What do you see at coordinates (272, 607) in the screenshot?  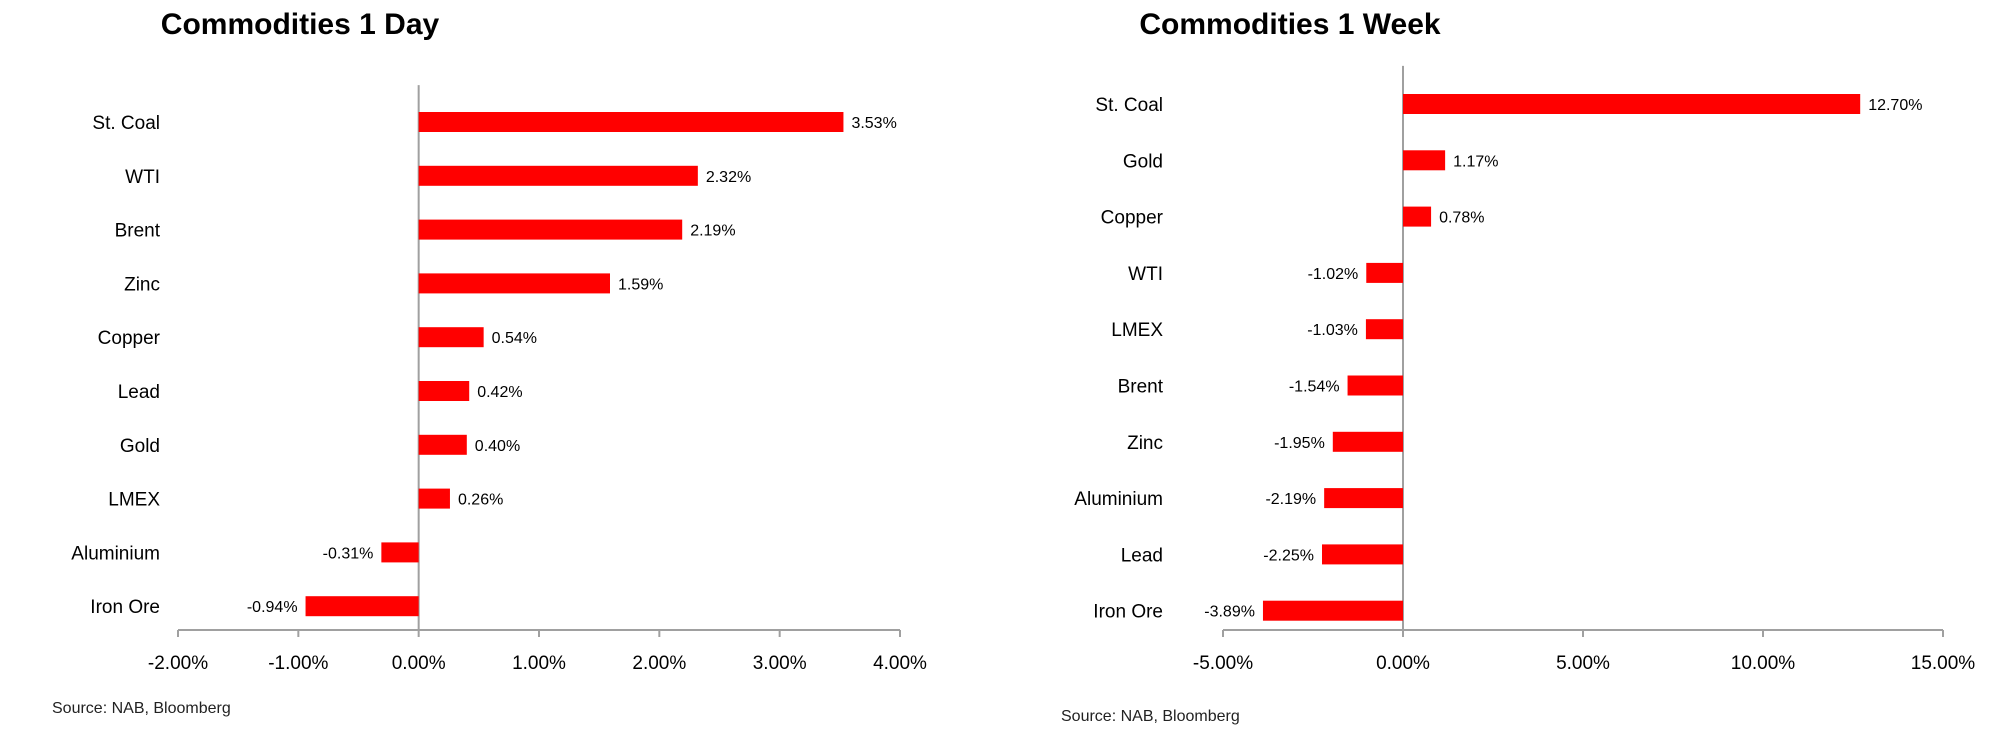 I see `data-label: -0.94%` at bounding box center [272, 607].